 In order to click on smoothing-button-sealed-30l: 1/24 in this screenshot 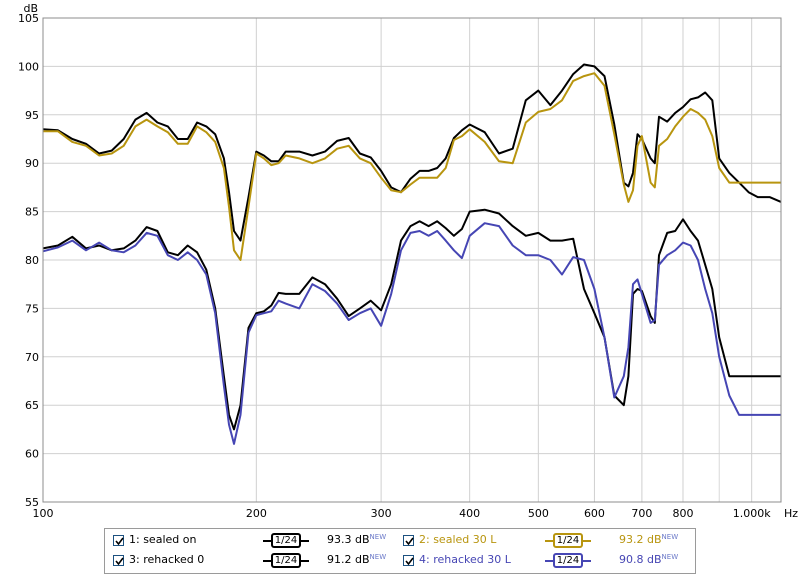, I will do `click(568, 541)`.